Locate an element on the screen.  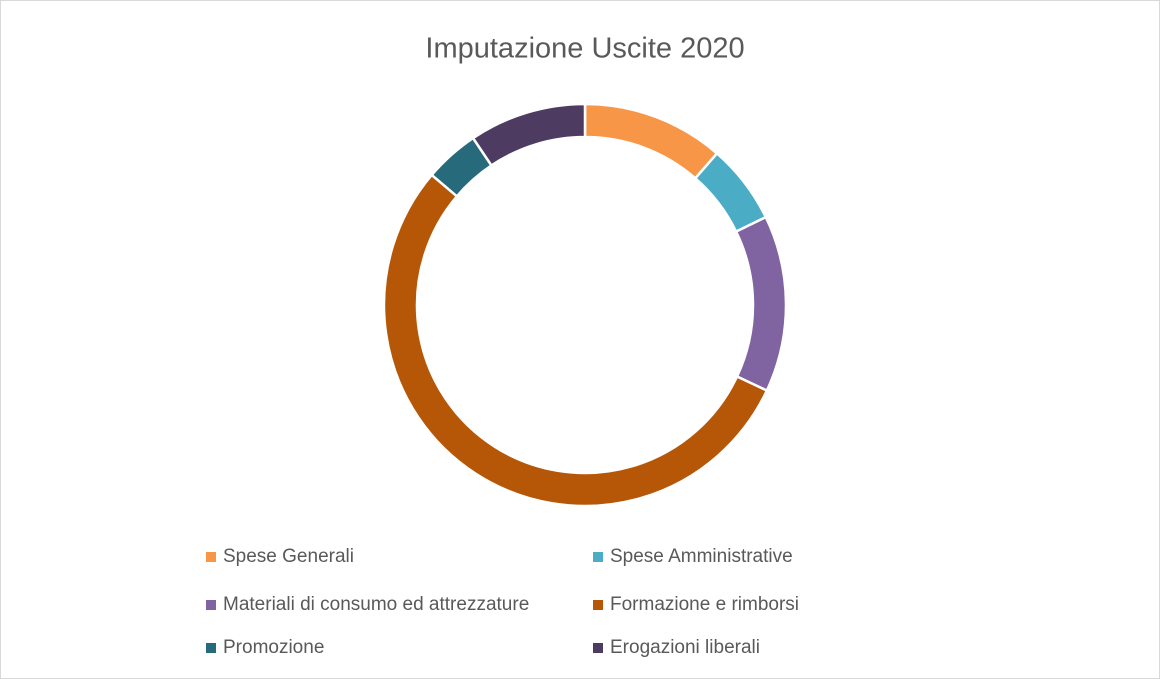
legend-label: Materiali di consumo ed attrezzature is located at coordinates (376, 604).